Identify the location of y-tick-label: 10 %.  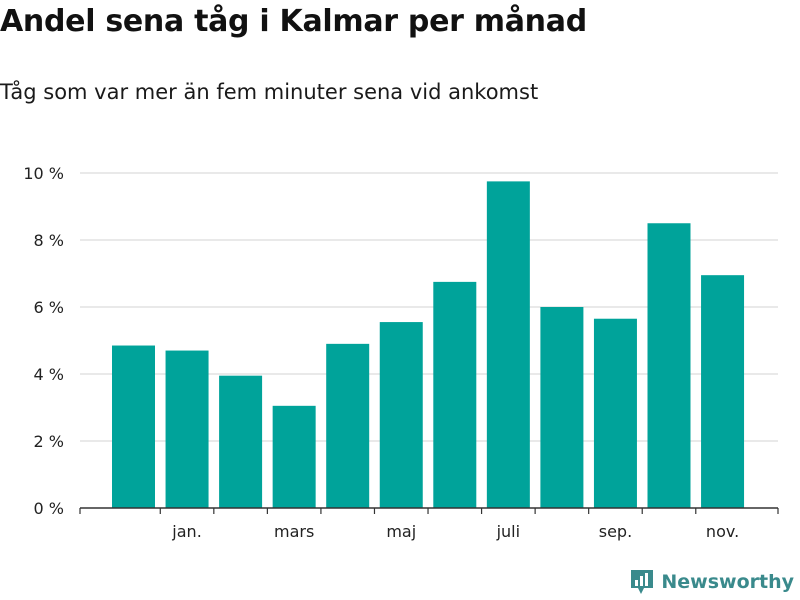
(43, 173).